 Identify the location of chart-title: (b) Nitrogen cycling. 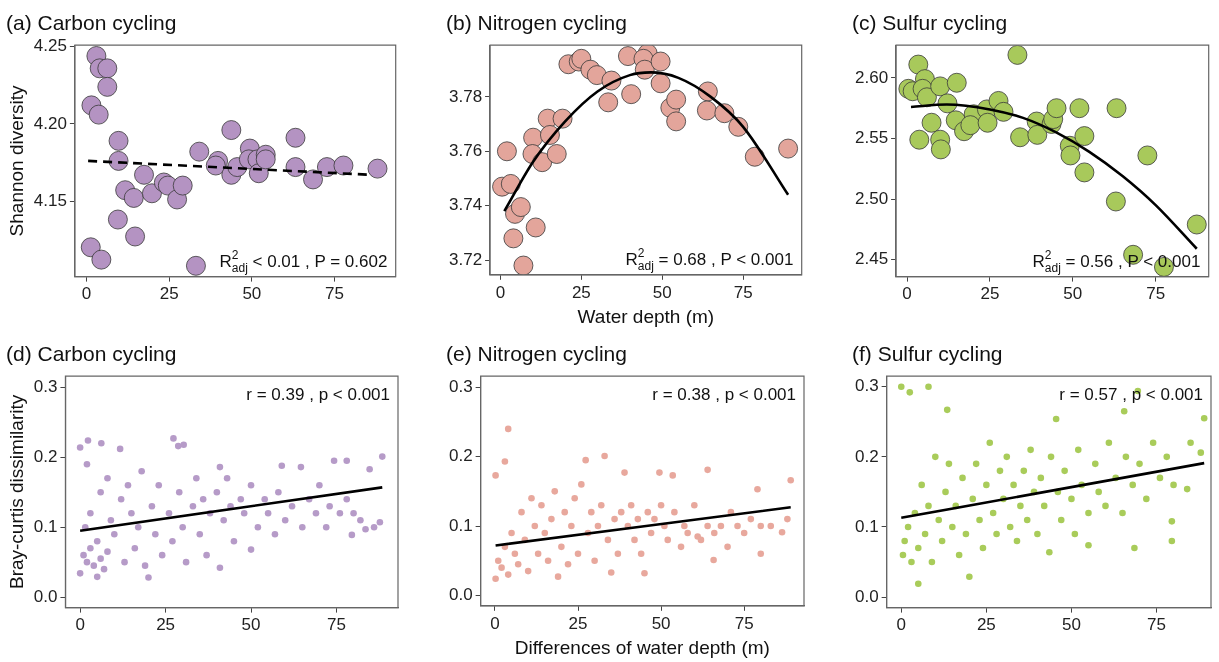
(536, 23).